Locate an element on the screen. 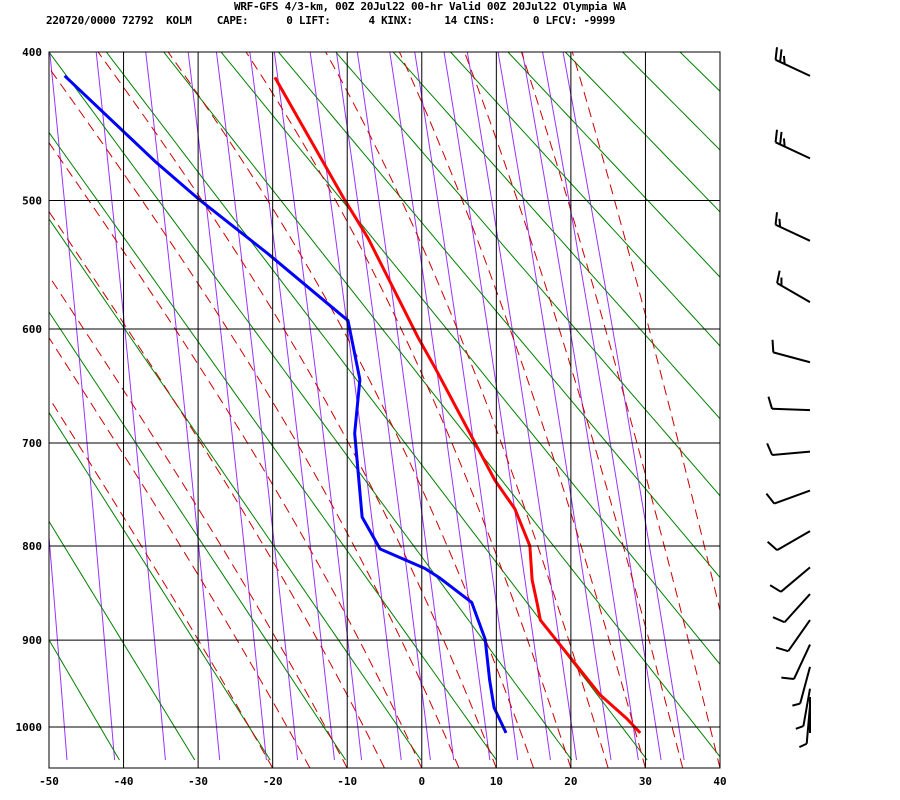 Image resolution: width=900 pixels, height=800 pixels. x-tick-label: -50 is located at coordinates (49, 781).